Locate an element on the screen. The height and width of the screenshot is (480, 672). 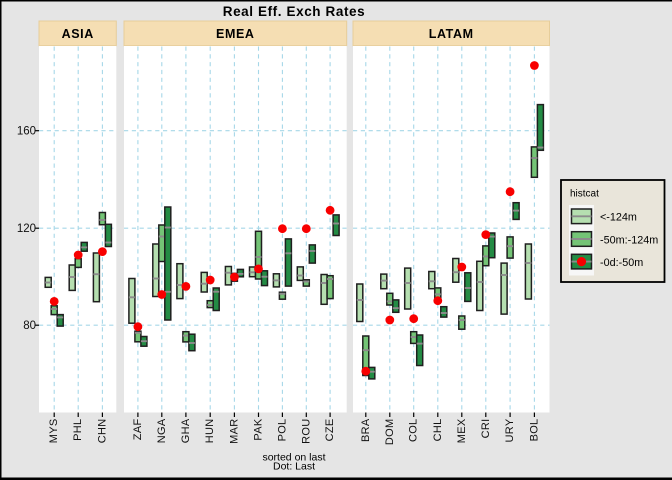
svg-text: BRA is located at coordinates (366, 430).